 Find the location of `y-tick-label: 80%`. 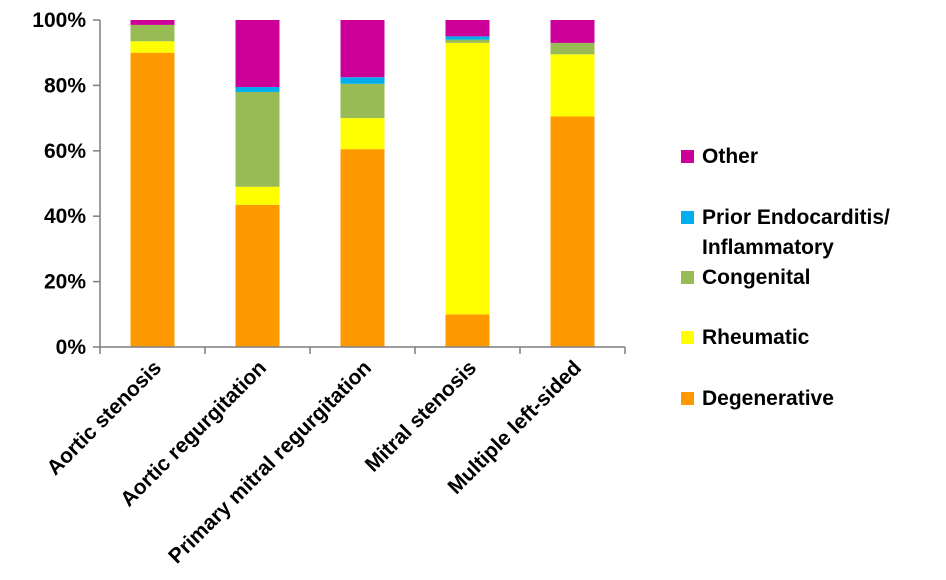

y-tick-label: 80% is located at coordinates (65, 85).